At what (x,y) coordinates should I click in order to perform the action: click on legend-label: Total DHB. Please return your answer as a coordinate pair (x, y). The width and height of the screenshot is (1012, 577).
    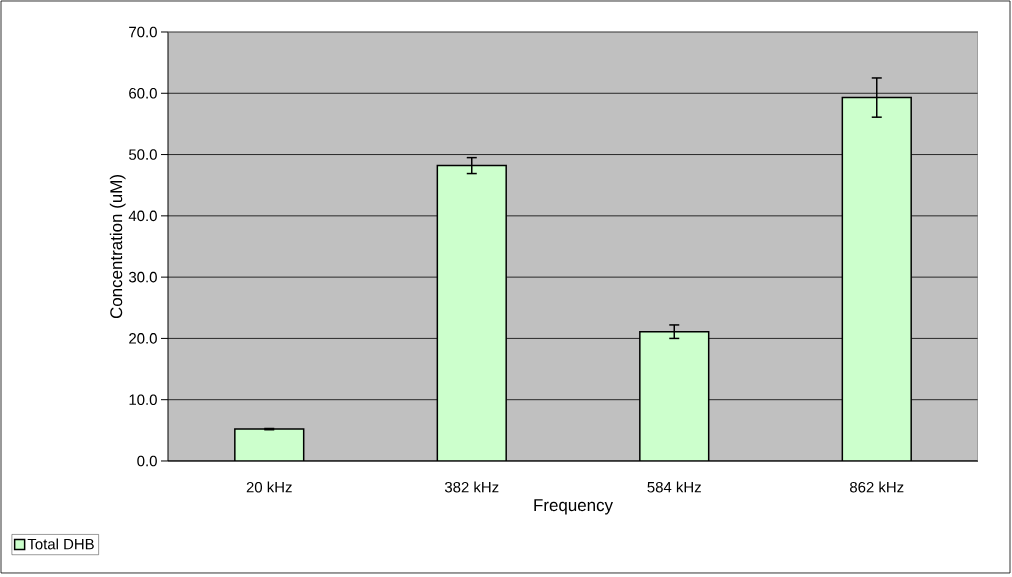
    Looking at the image, I should click on (60, 544).